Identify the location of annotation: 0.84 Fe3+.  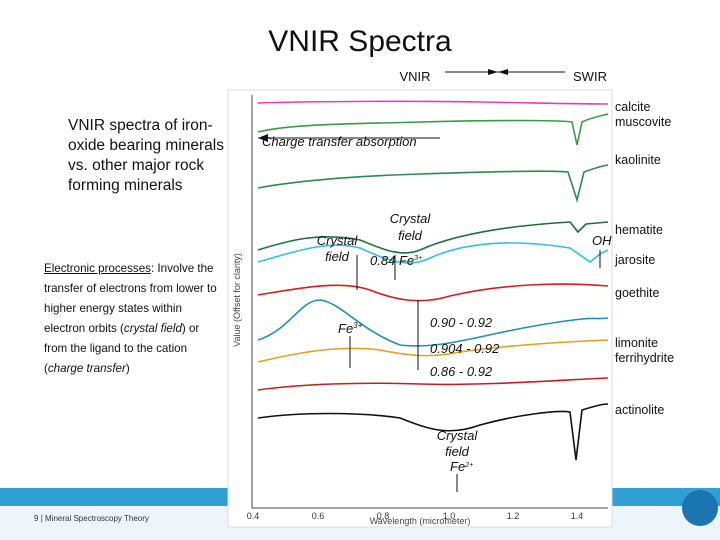
(396, 260).